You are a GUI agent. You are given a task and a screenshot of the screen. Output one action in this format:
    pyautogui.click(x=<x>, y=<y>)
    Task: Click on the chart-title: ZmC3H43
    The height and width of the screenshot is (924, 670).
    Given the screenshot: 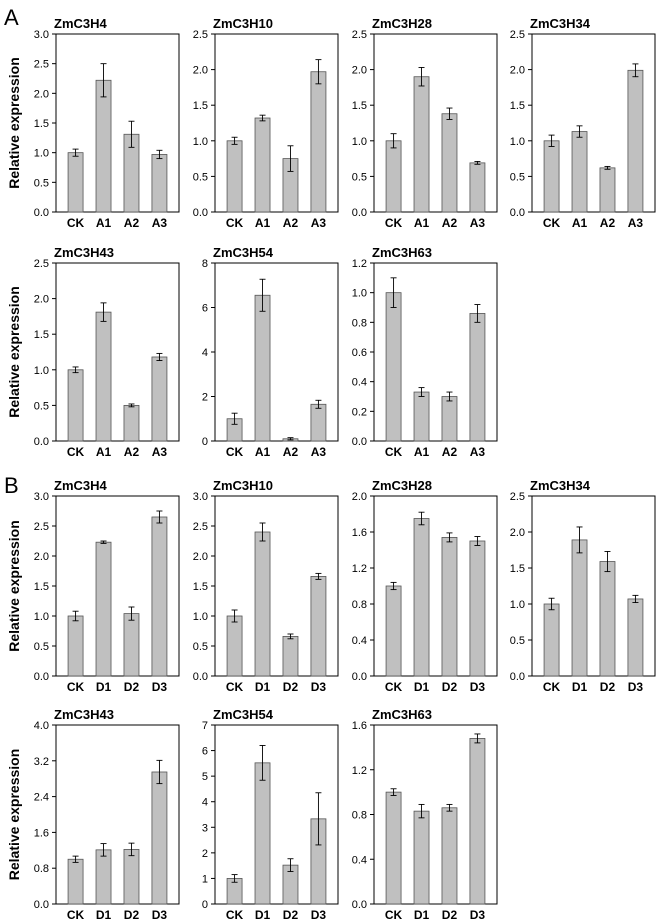 What is the action you would take?
    pyautogui.click(x=84, y=252)
    